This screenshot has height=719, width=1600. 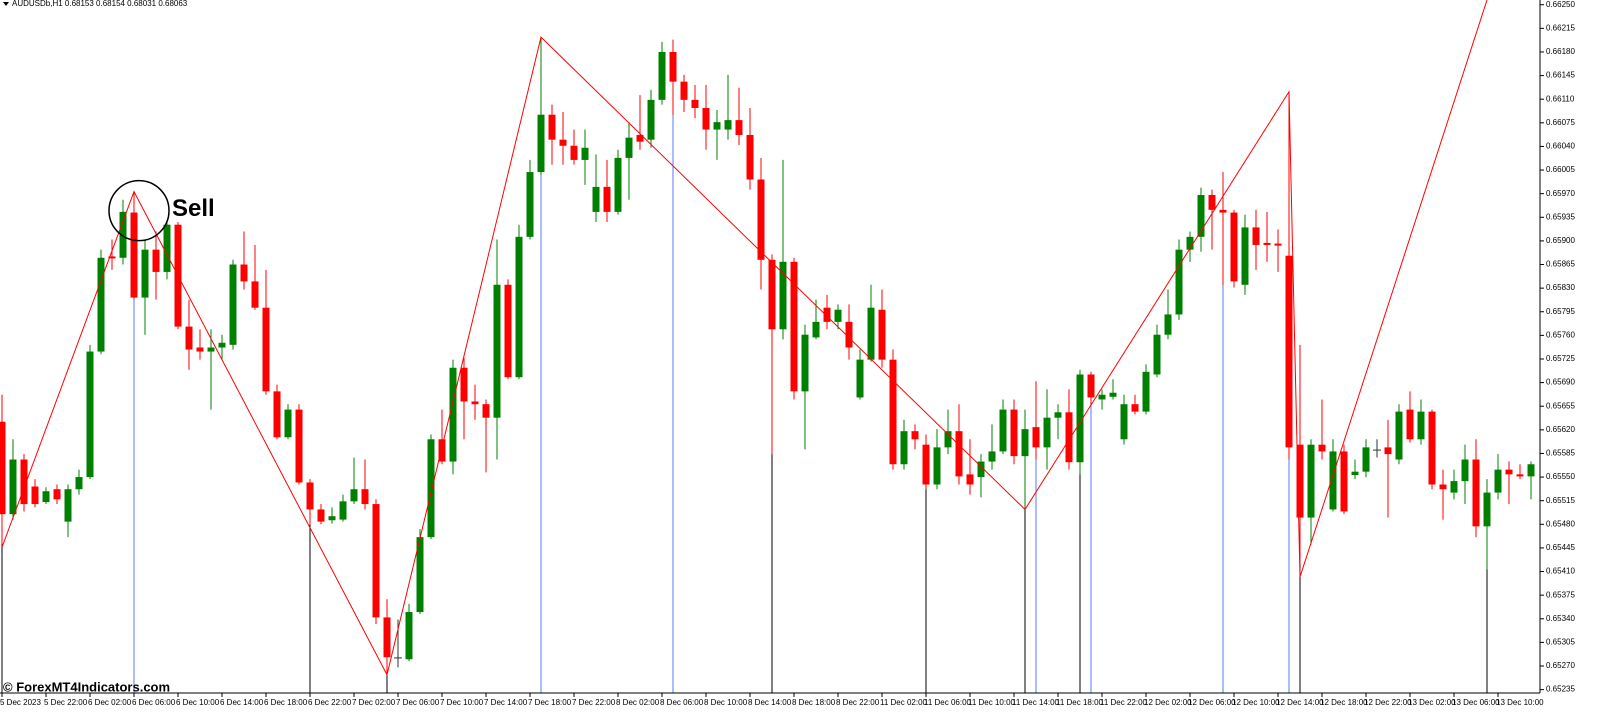 What do you see at coordinates (506, 702) in the screenshot?
I see `x-tick-label: 7 Dec 14:00` at bounding box center [506, 702].